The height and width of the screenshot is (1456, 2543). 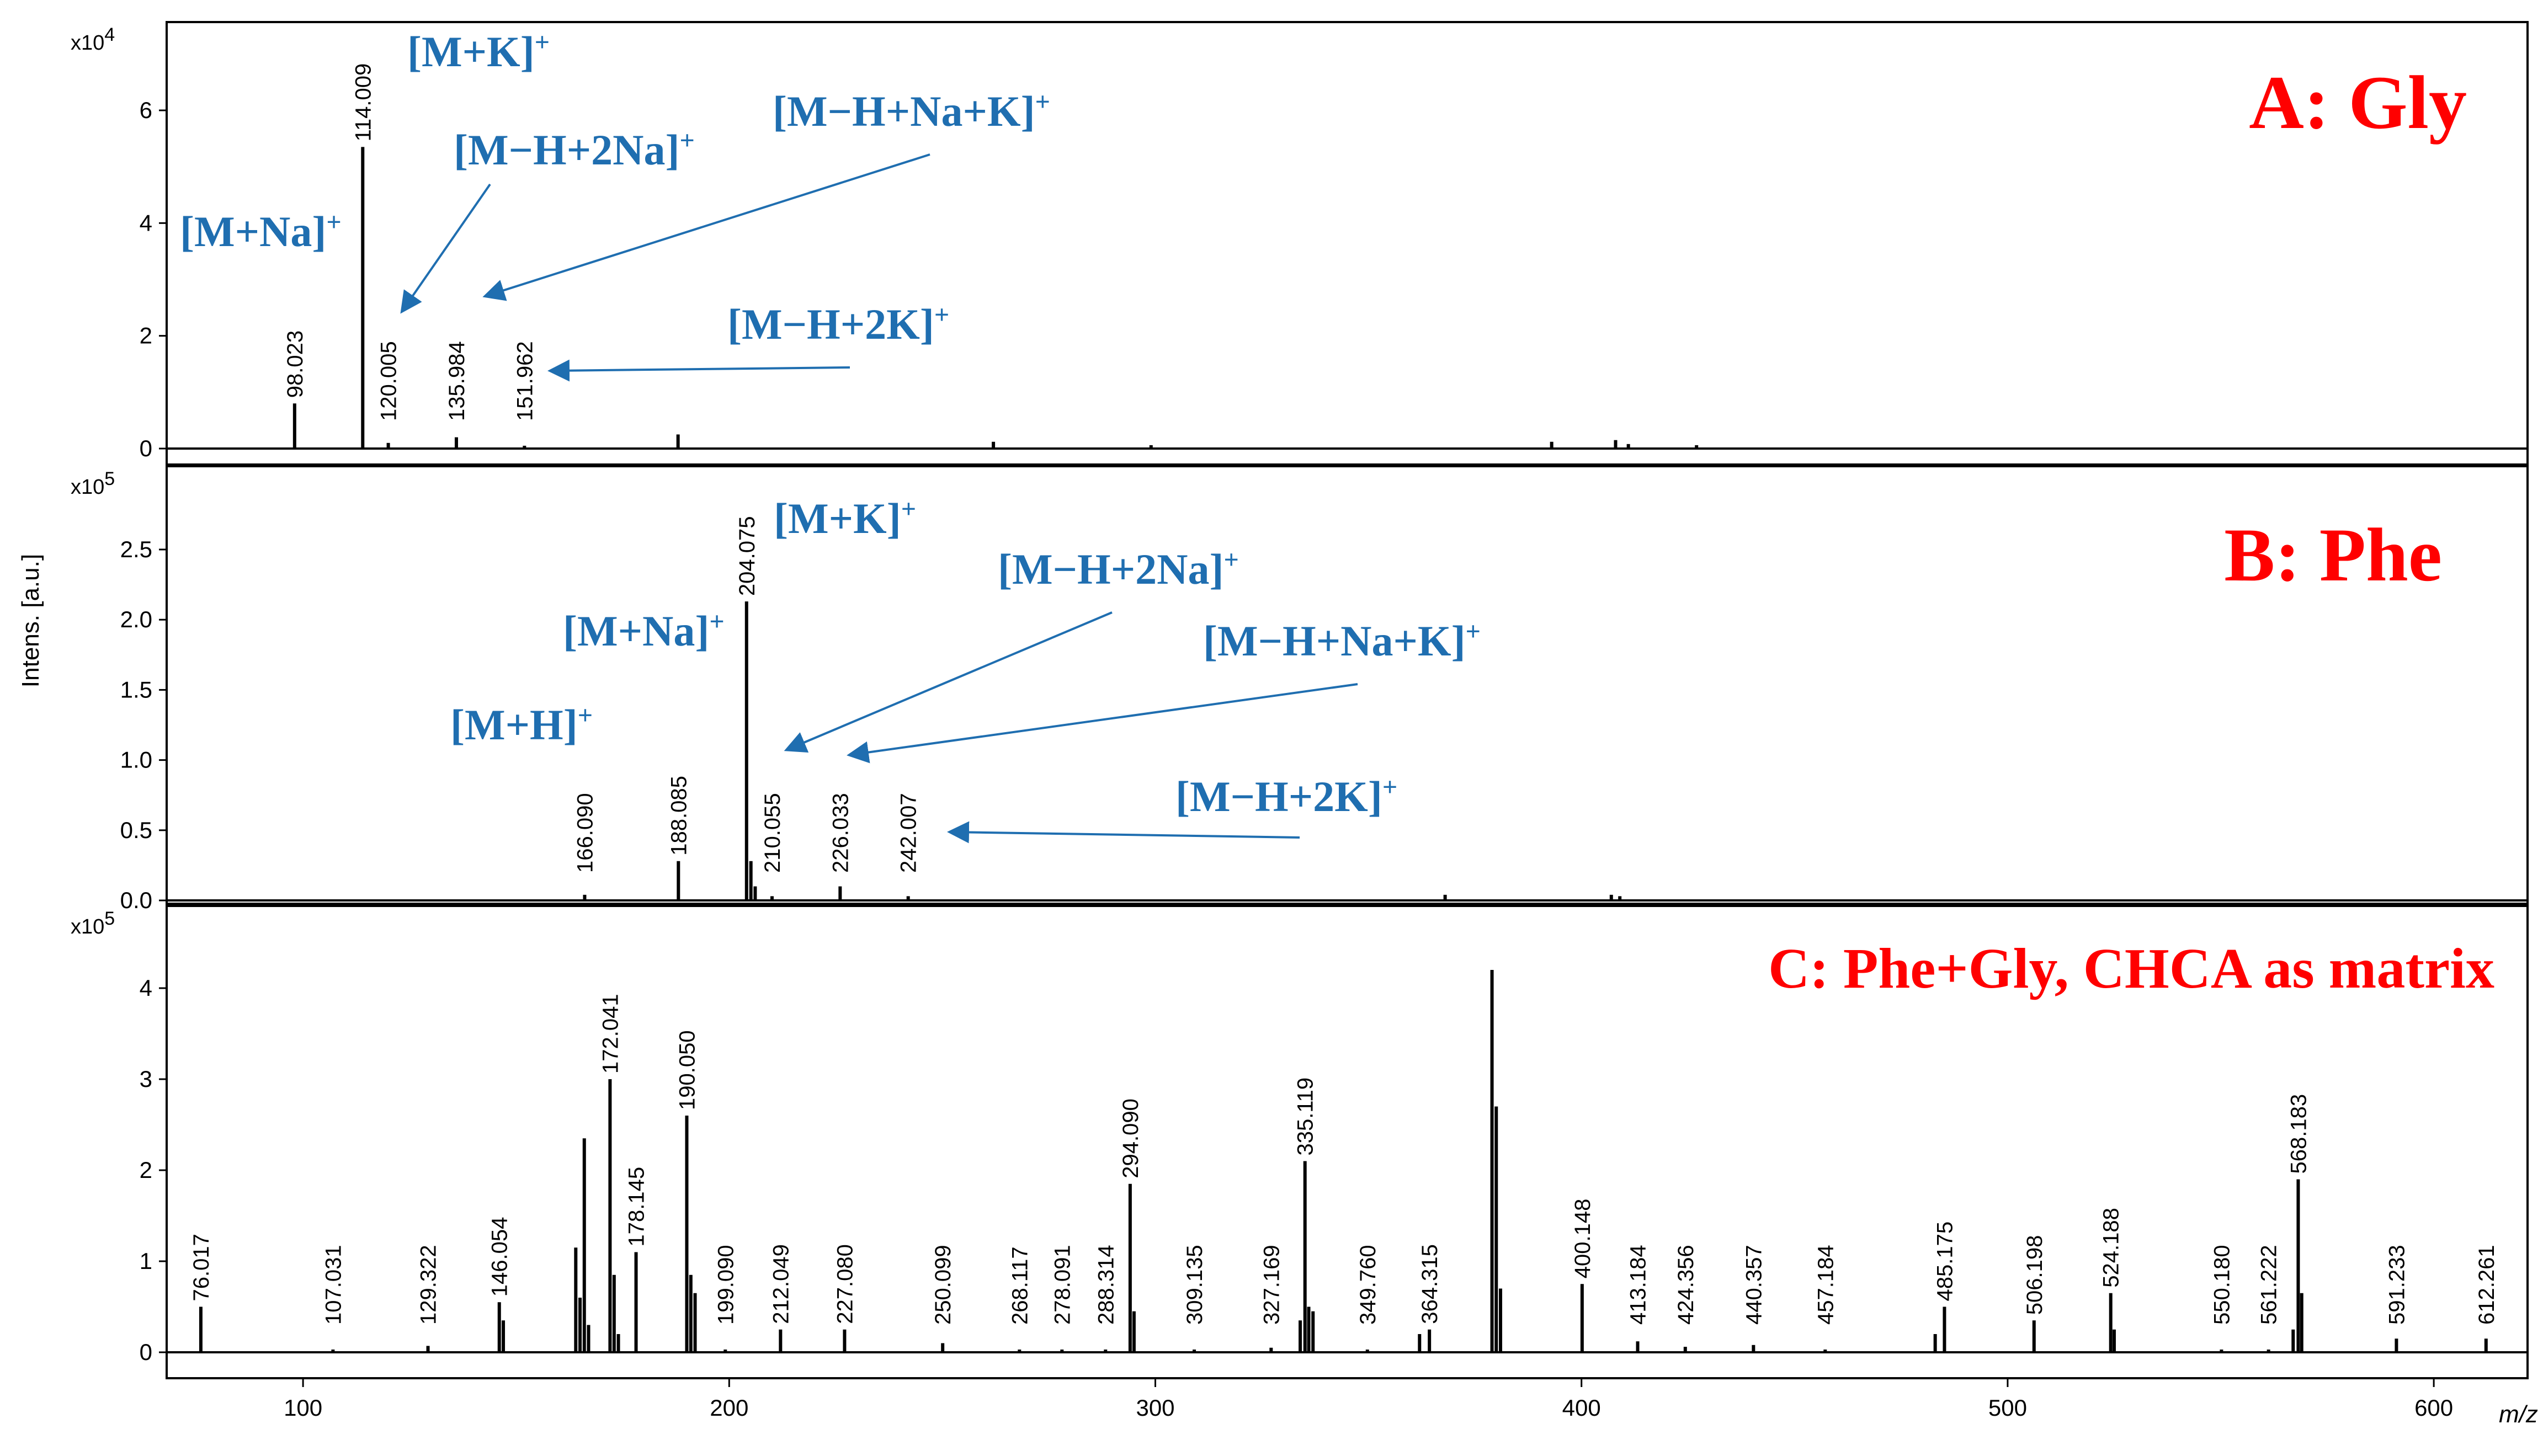 I want to click on panel-A-title: A: Gly, so click(x=2358, y=102).